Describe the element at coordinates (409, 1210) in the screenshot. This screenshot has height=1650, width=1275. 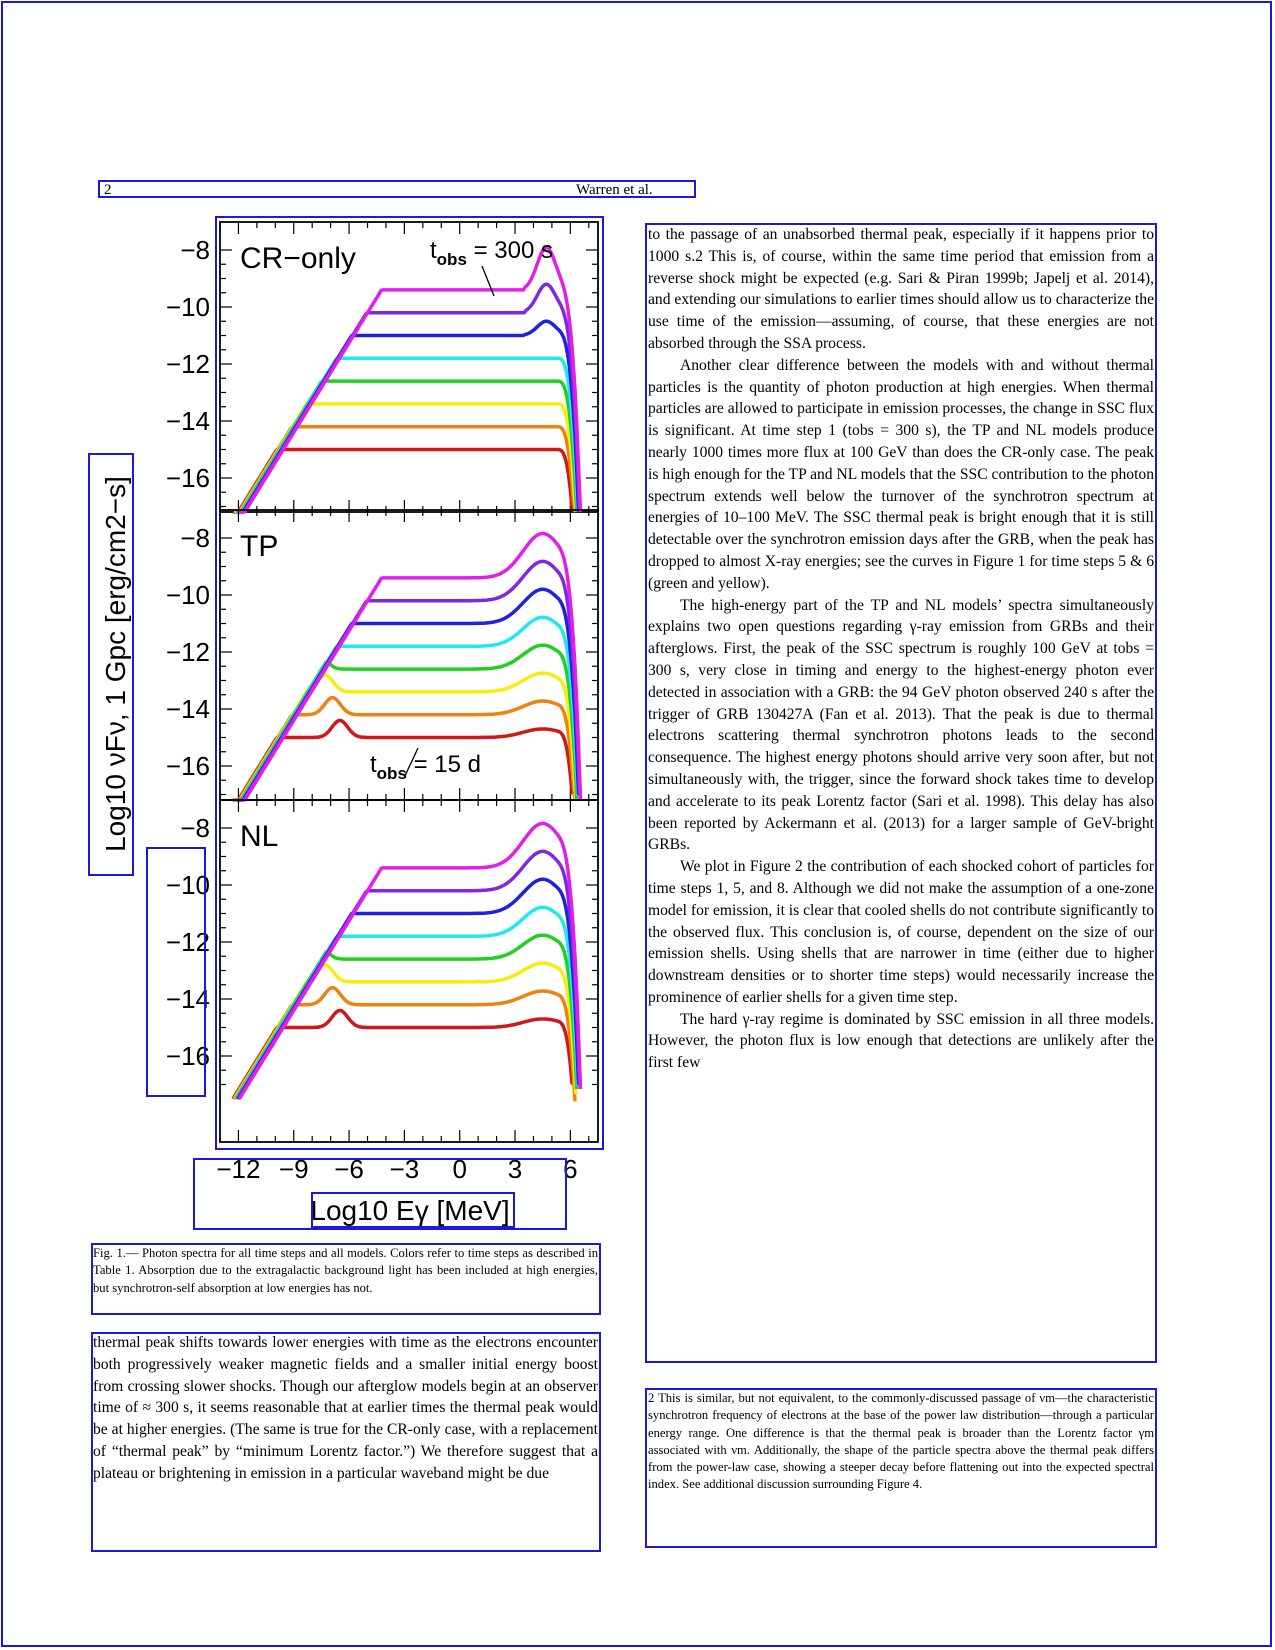
I see `x-axis-label: Log10 Eγ [MeV]` at that location.